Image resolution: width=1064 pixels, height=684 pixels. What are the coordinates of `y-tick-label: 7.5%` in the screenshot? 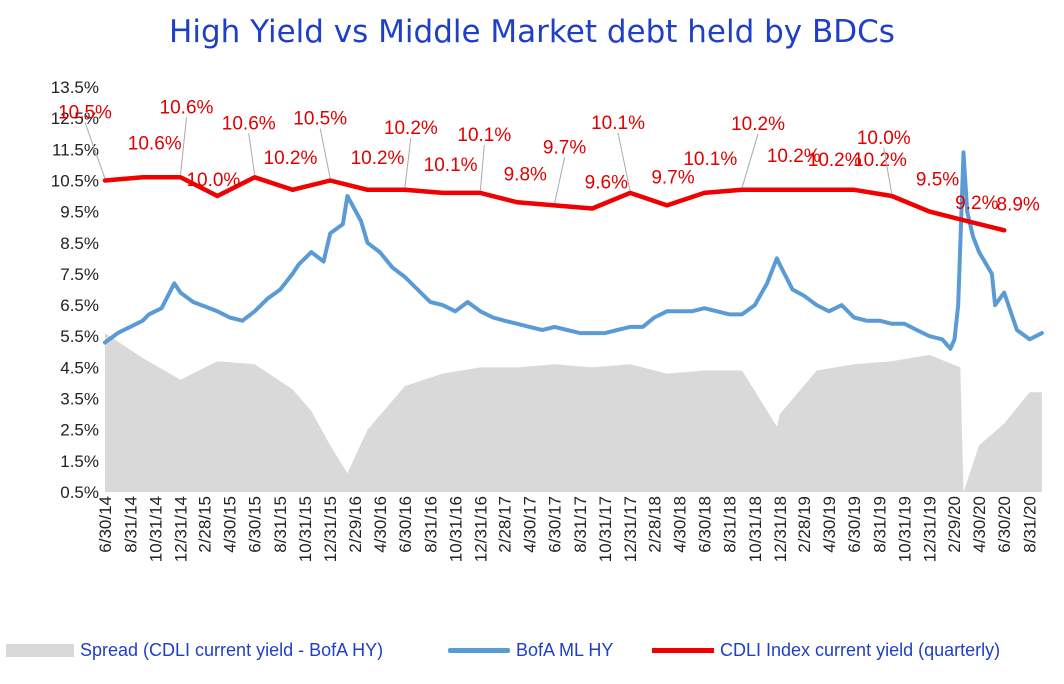 It's located at (79, 274).